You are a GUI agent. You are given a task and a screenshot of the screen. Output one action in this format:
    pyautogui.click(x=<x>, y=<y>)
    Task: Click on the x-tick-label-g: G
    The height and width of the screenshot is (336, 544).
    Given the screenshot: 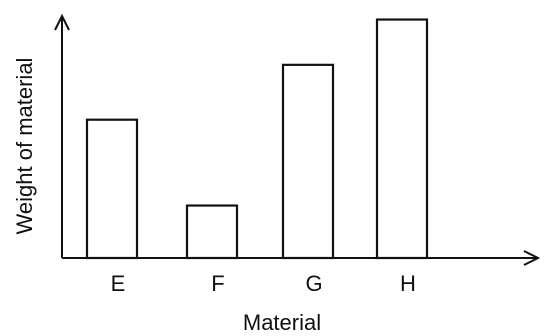 What is the action you would take?
    pyautogui.click(x=313, y=283)
    